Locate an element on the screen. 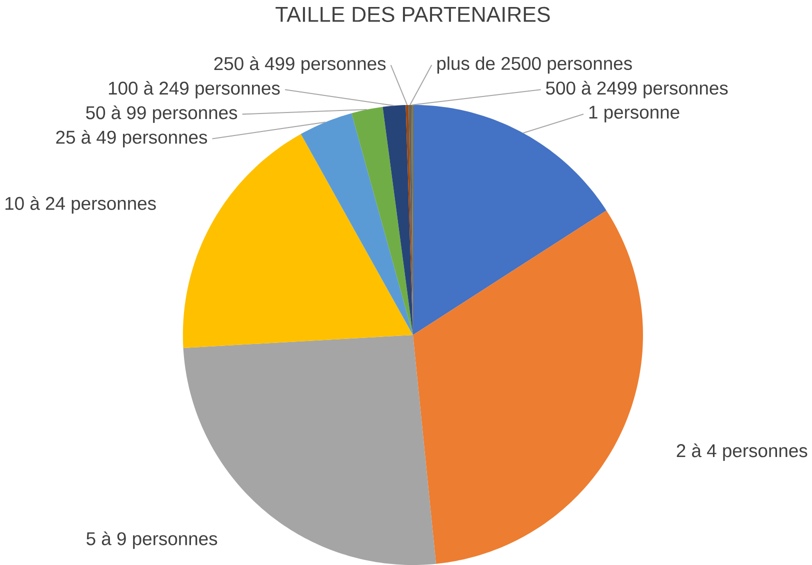  slice-label: 100 à 249 personnes is located at coordinates (194, 89).